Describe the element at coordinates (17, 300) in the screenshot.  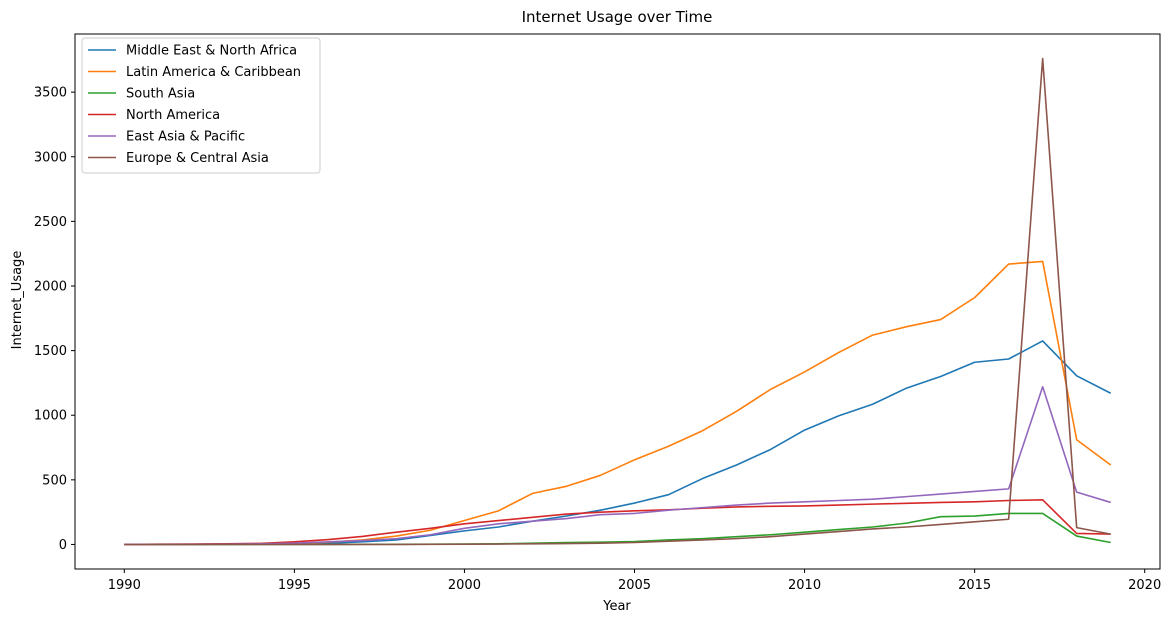
I see `y-axis-title: Internet_Usage` at that location.